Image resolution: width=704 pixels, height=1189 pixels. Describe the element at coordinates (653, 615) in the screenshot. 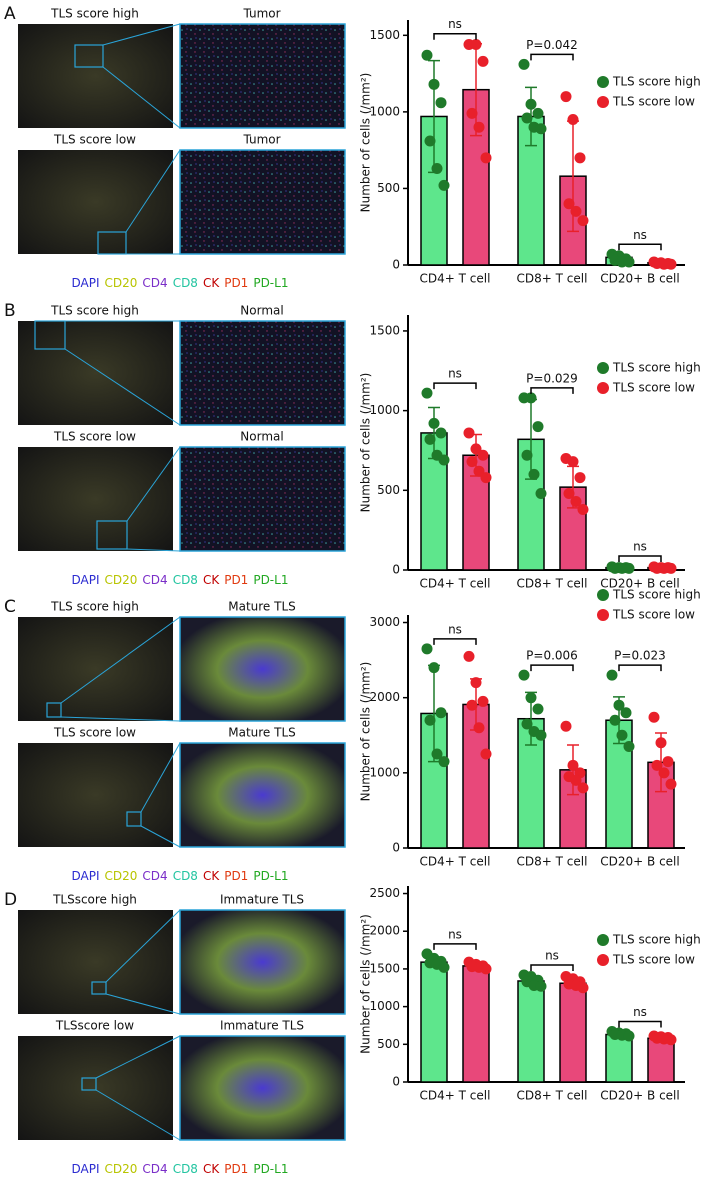

I see `legend-label: TLS score low` at that location.